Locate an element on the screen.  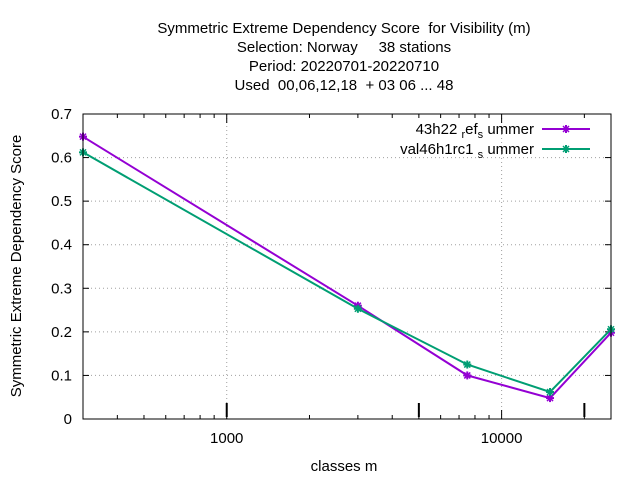
title-line: Period: 20220701-20220710 is located at coordinates (344, 66).